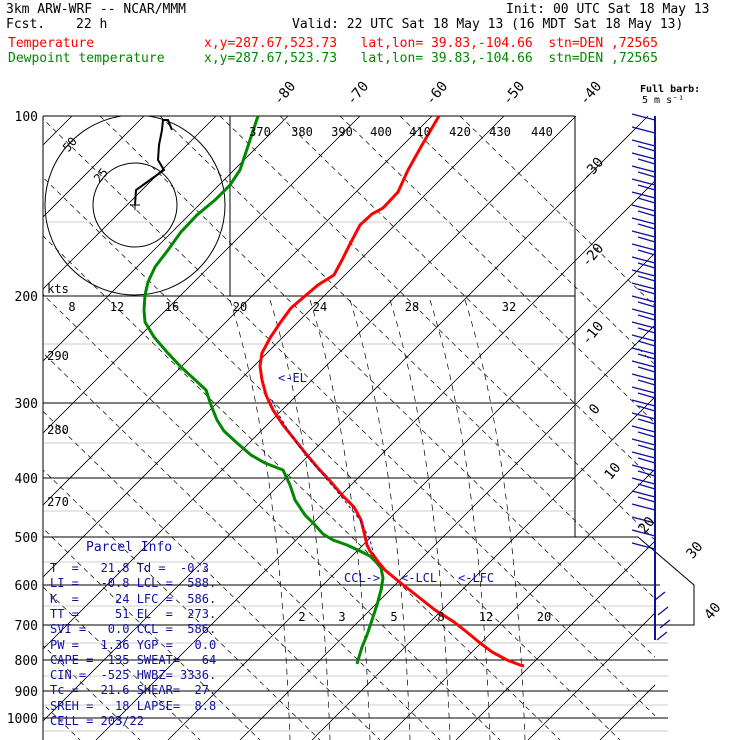  What do you see at coordinates (26, 297) in the screenshot?
I see `pressure-label: 200` at bounding box center [26, 297].